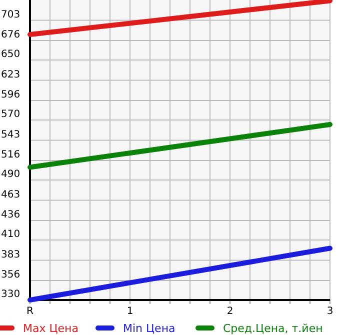  I want to click on y-tick-label: 676, so click(10, 35).